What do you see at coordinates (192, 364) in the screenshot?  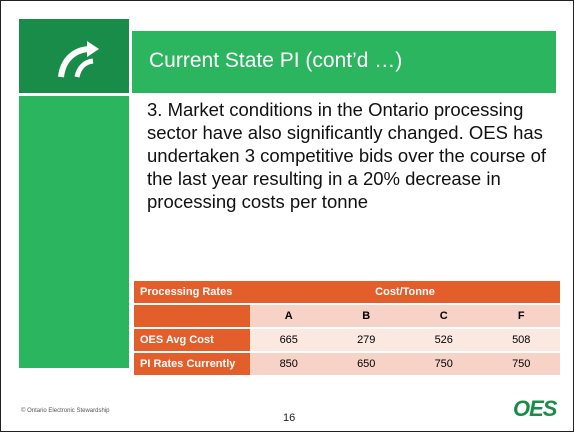 I see `label-cell: PI Rates Currently` at bounding box center [192, 364].